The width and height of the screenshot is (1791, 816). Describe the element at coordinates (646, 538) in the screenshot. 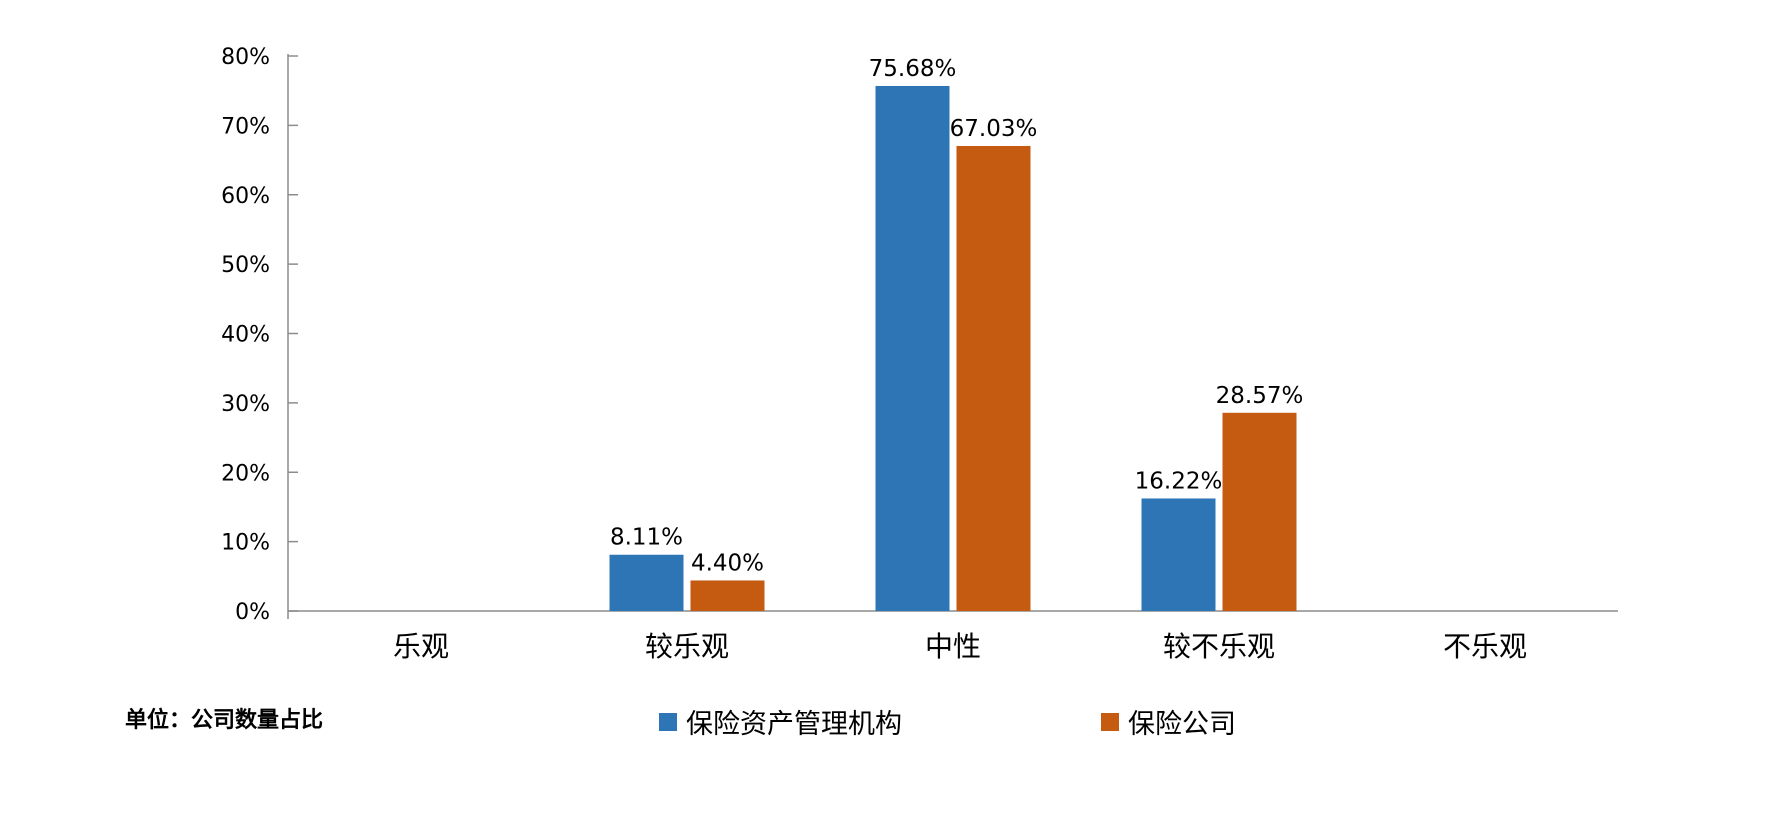

I see `data-label: 8.11%` at that location.